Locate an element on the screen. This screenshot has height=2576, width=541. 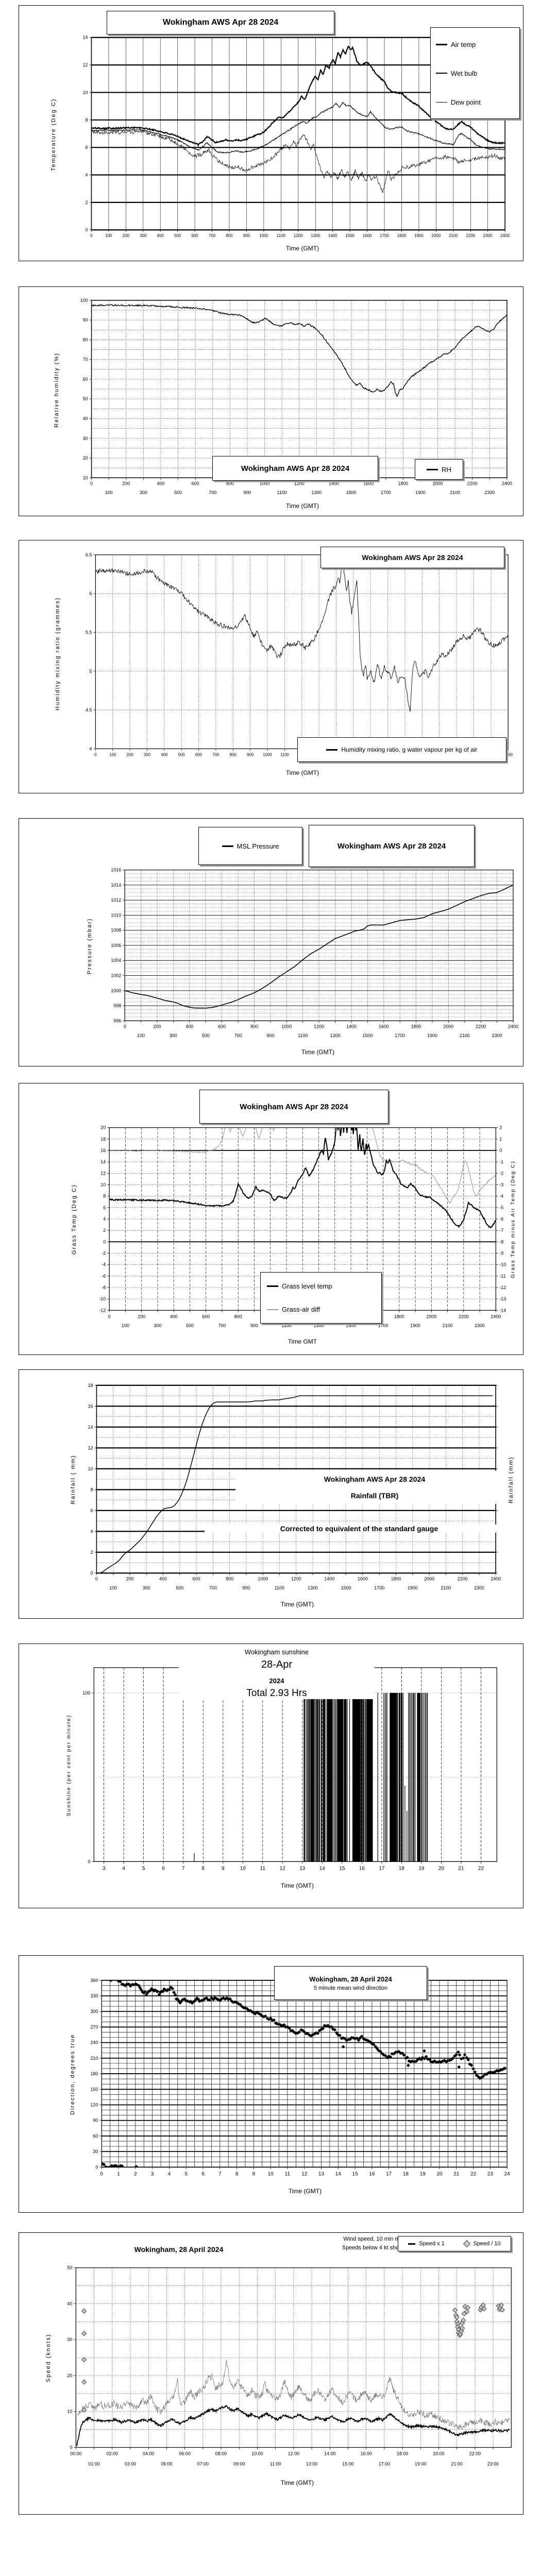
svg-text: 120 is located at coordinates (94, 2104).